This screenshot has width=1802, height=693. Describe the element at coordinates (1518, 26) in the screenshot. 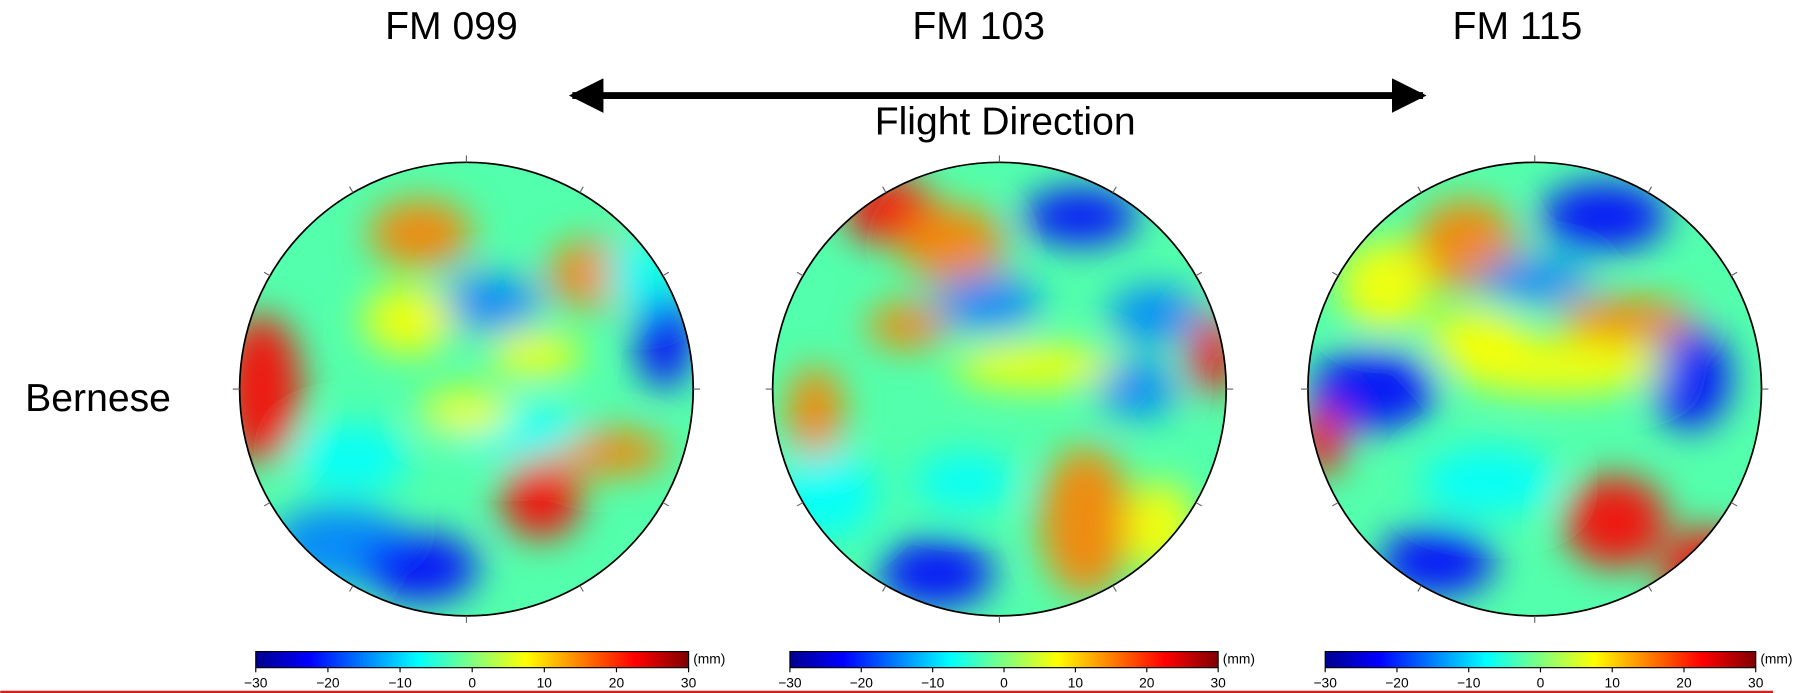

I see `panel-title: FM 115` at that location.